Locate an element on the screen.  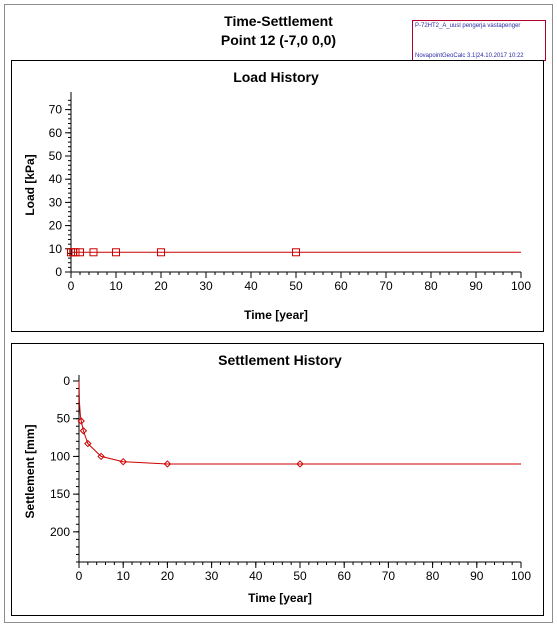
load-y-tick-label: 20 is located at coordinates (56, 226).